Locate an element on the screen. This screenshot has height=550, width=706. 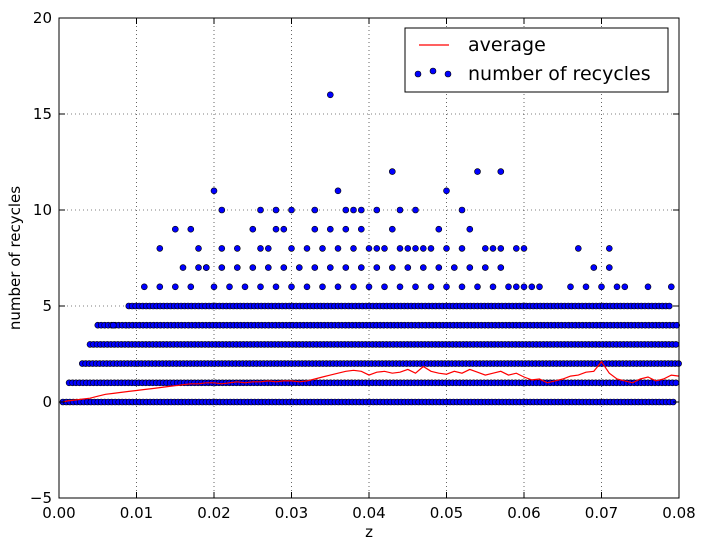
x-tick-labels: 0.00 0.01 0.02 0.03 0.04 0.05 0.06 0.07 0.08 is located at coordinates (368, 513).